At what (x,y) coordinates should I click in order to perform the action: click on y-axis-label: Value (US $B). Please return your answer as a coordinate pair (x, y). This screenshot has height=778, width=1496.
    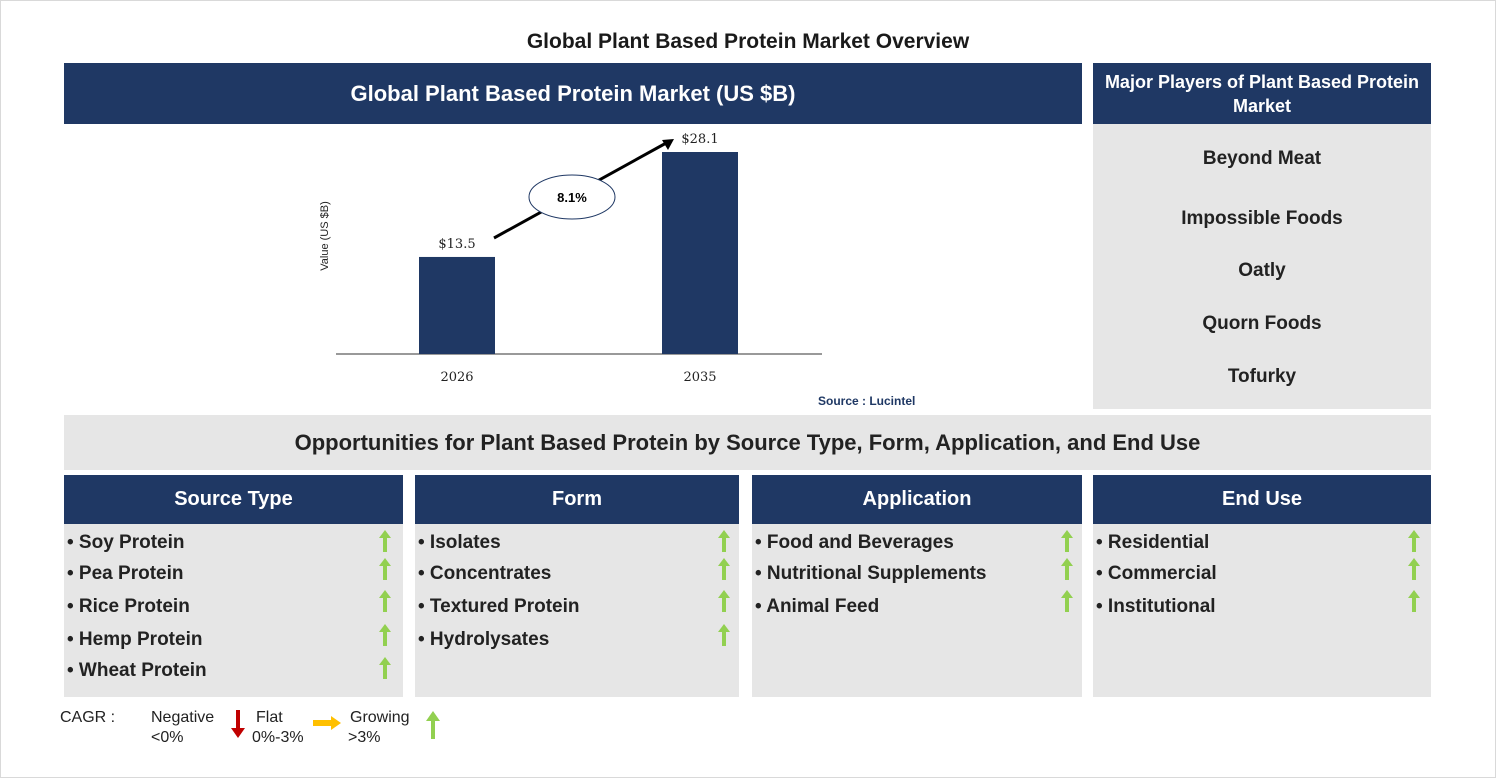
    Looking at the image, I should click on (325, 236).